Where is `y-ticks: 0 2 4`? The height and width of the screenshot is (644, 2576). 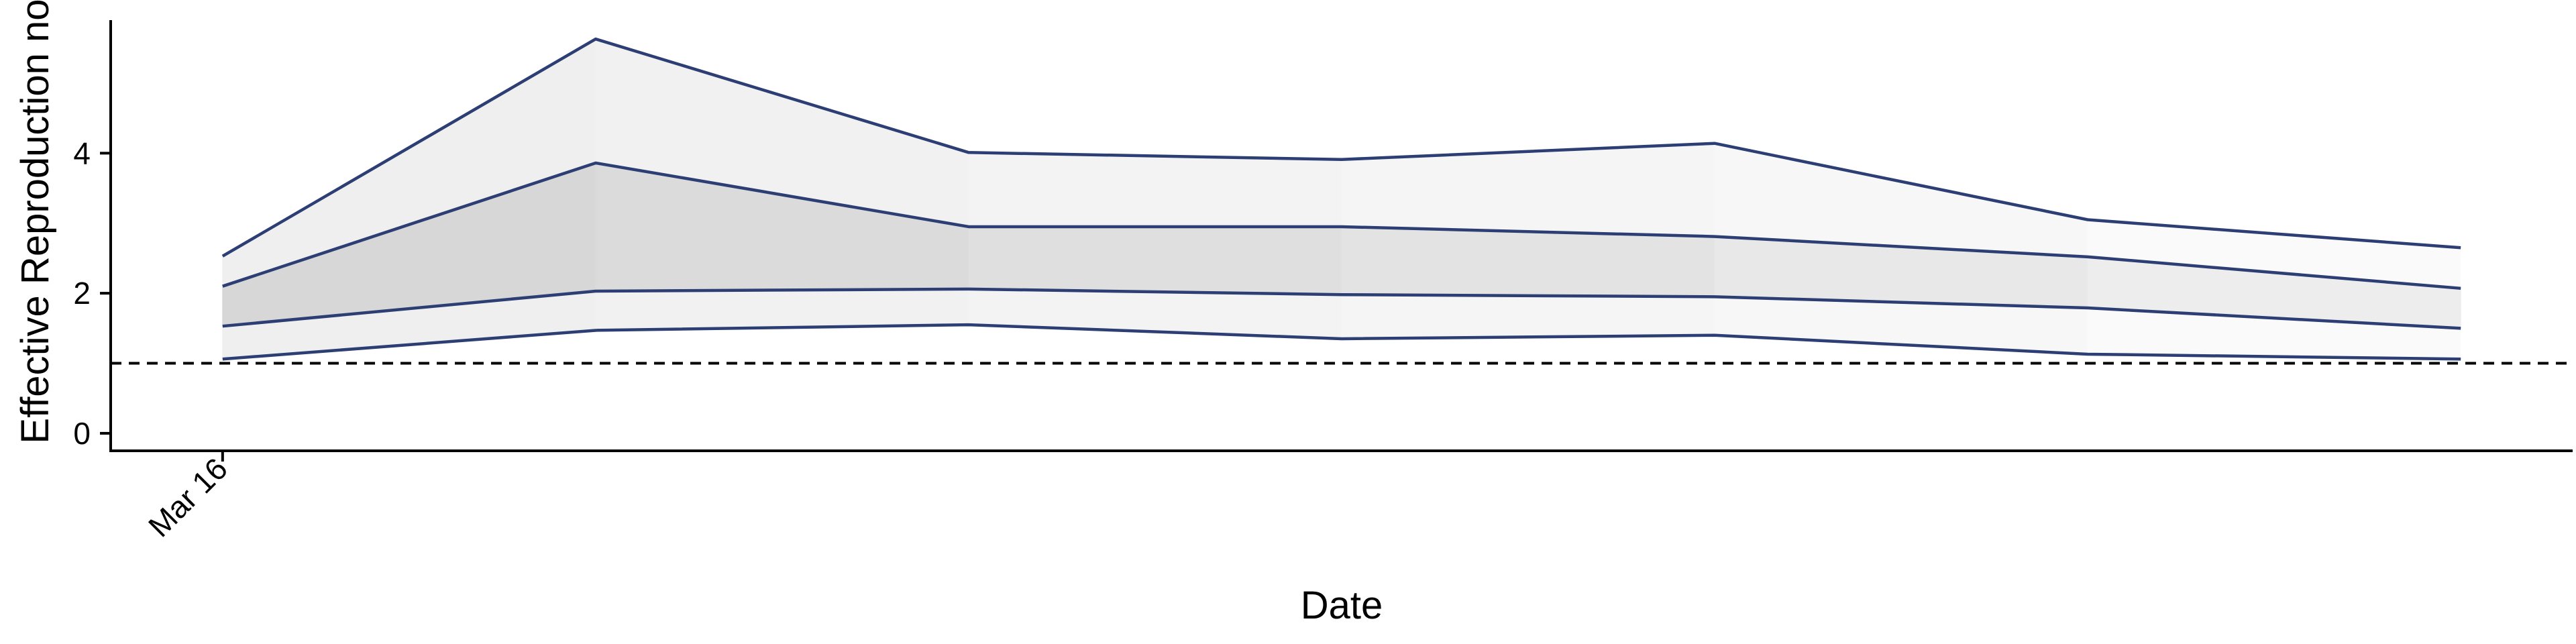 y-ticks: 0 2 4 is located at coordinates (92, 293).